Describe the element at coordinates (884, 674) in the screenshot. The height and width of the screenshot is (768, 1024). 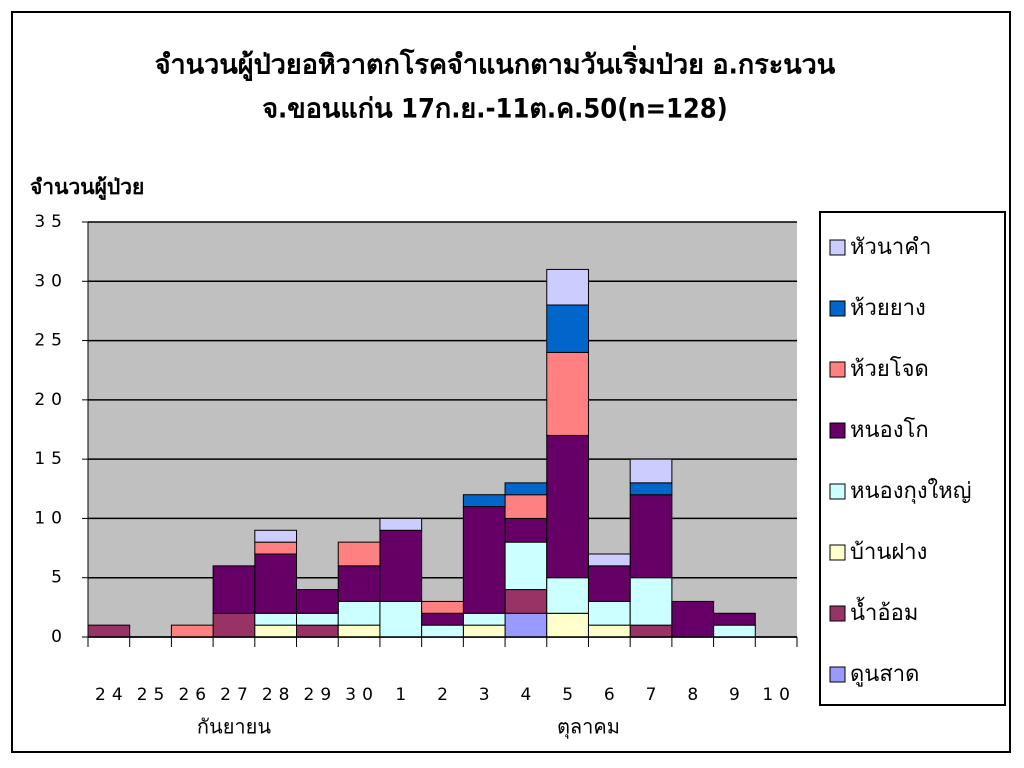
I see `legend-label: ดูนสาด` at that location.